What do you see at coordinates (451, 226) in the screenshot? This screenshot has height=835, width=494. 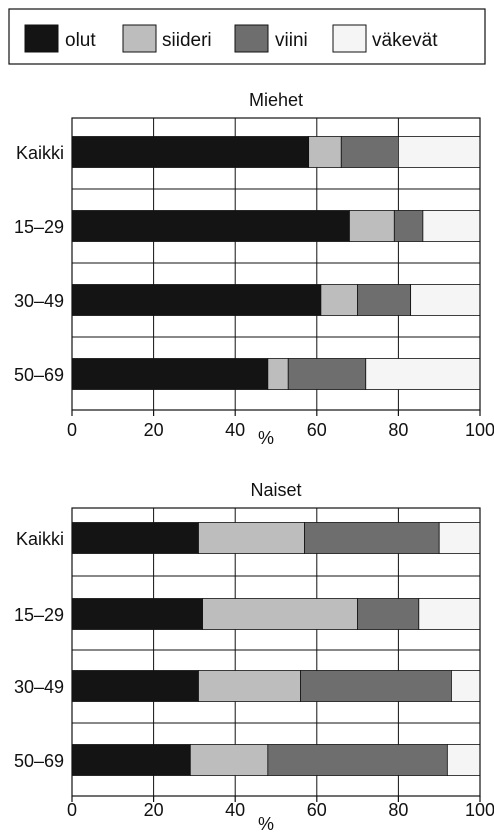 I see `miehet-bar-15-29-vakevat` at bounding box center [451, 226].